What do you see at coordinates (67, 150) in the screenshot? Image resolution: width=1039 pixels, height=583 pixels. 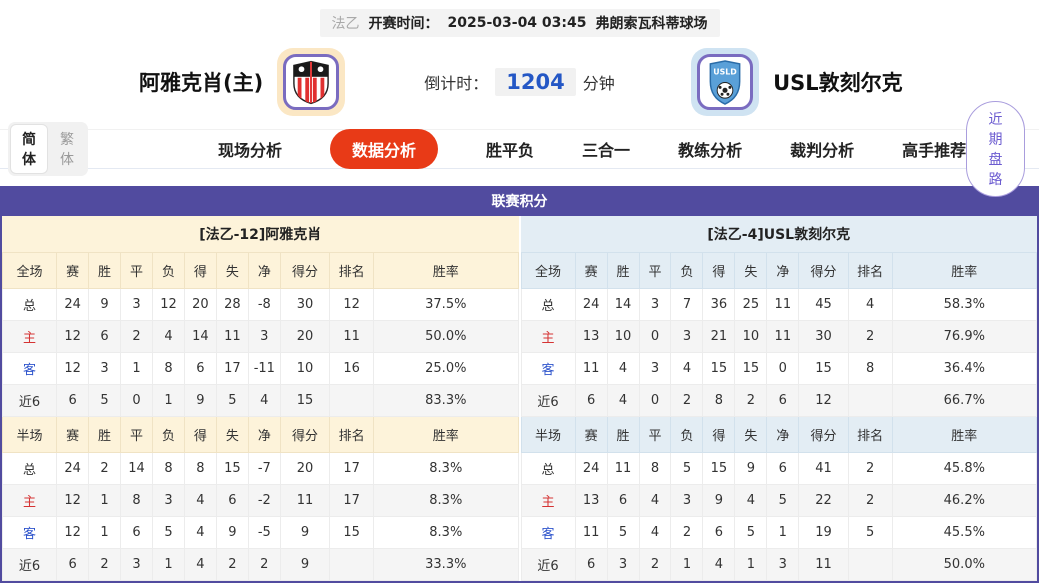 I see `lang-traditional-button: 繁体` at bounding box center [67, 150].